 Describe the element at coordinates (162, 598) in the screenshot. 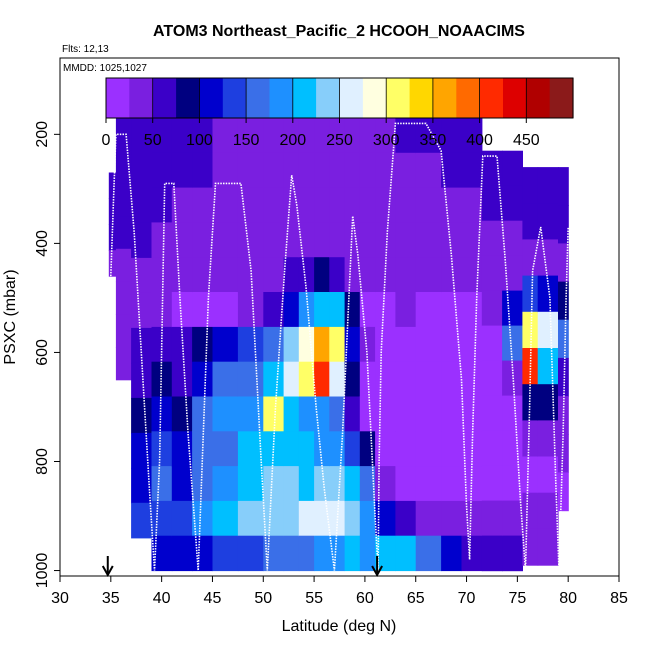

I see `x-tick-label: 40` at that location.